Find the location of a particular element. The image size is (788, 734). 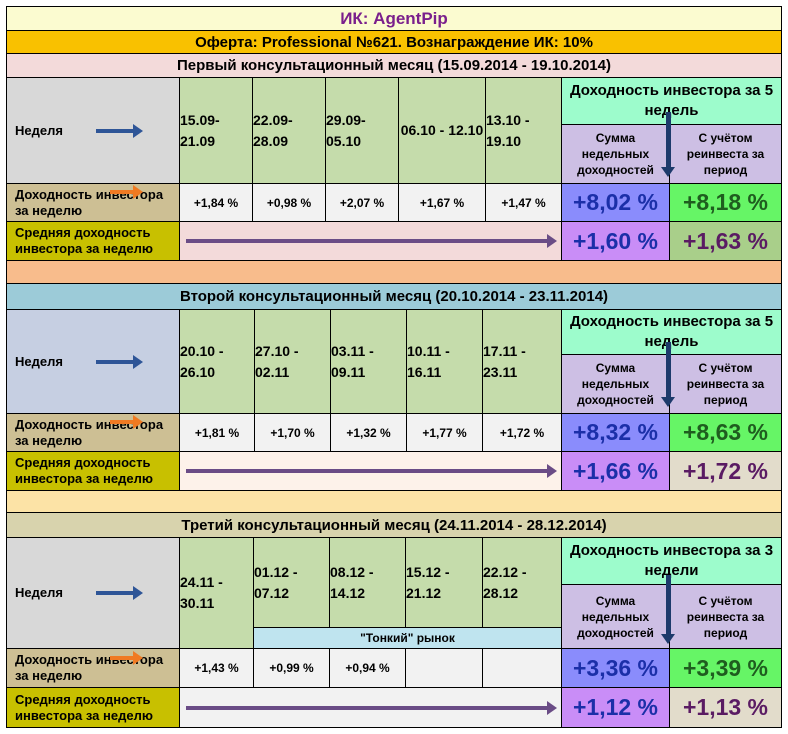

week-1-dates: 24.11 - 30.11 is located at coordinates (217, 593).